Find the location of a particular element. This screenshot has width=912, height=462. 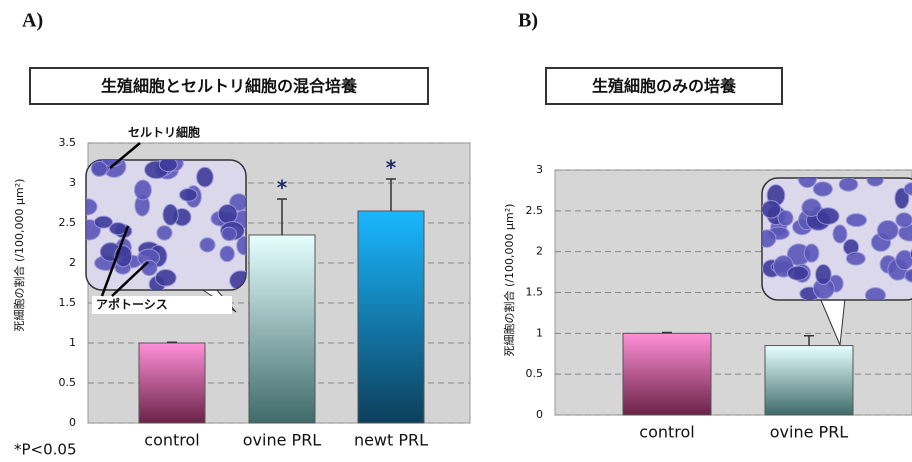

annotation-bg is located at coordinates (162, 305).